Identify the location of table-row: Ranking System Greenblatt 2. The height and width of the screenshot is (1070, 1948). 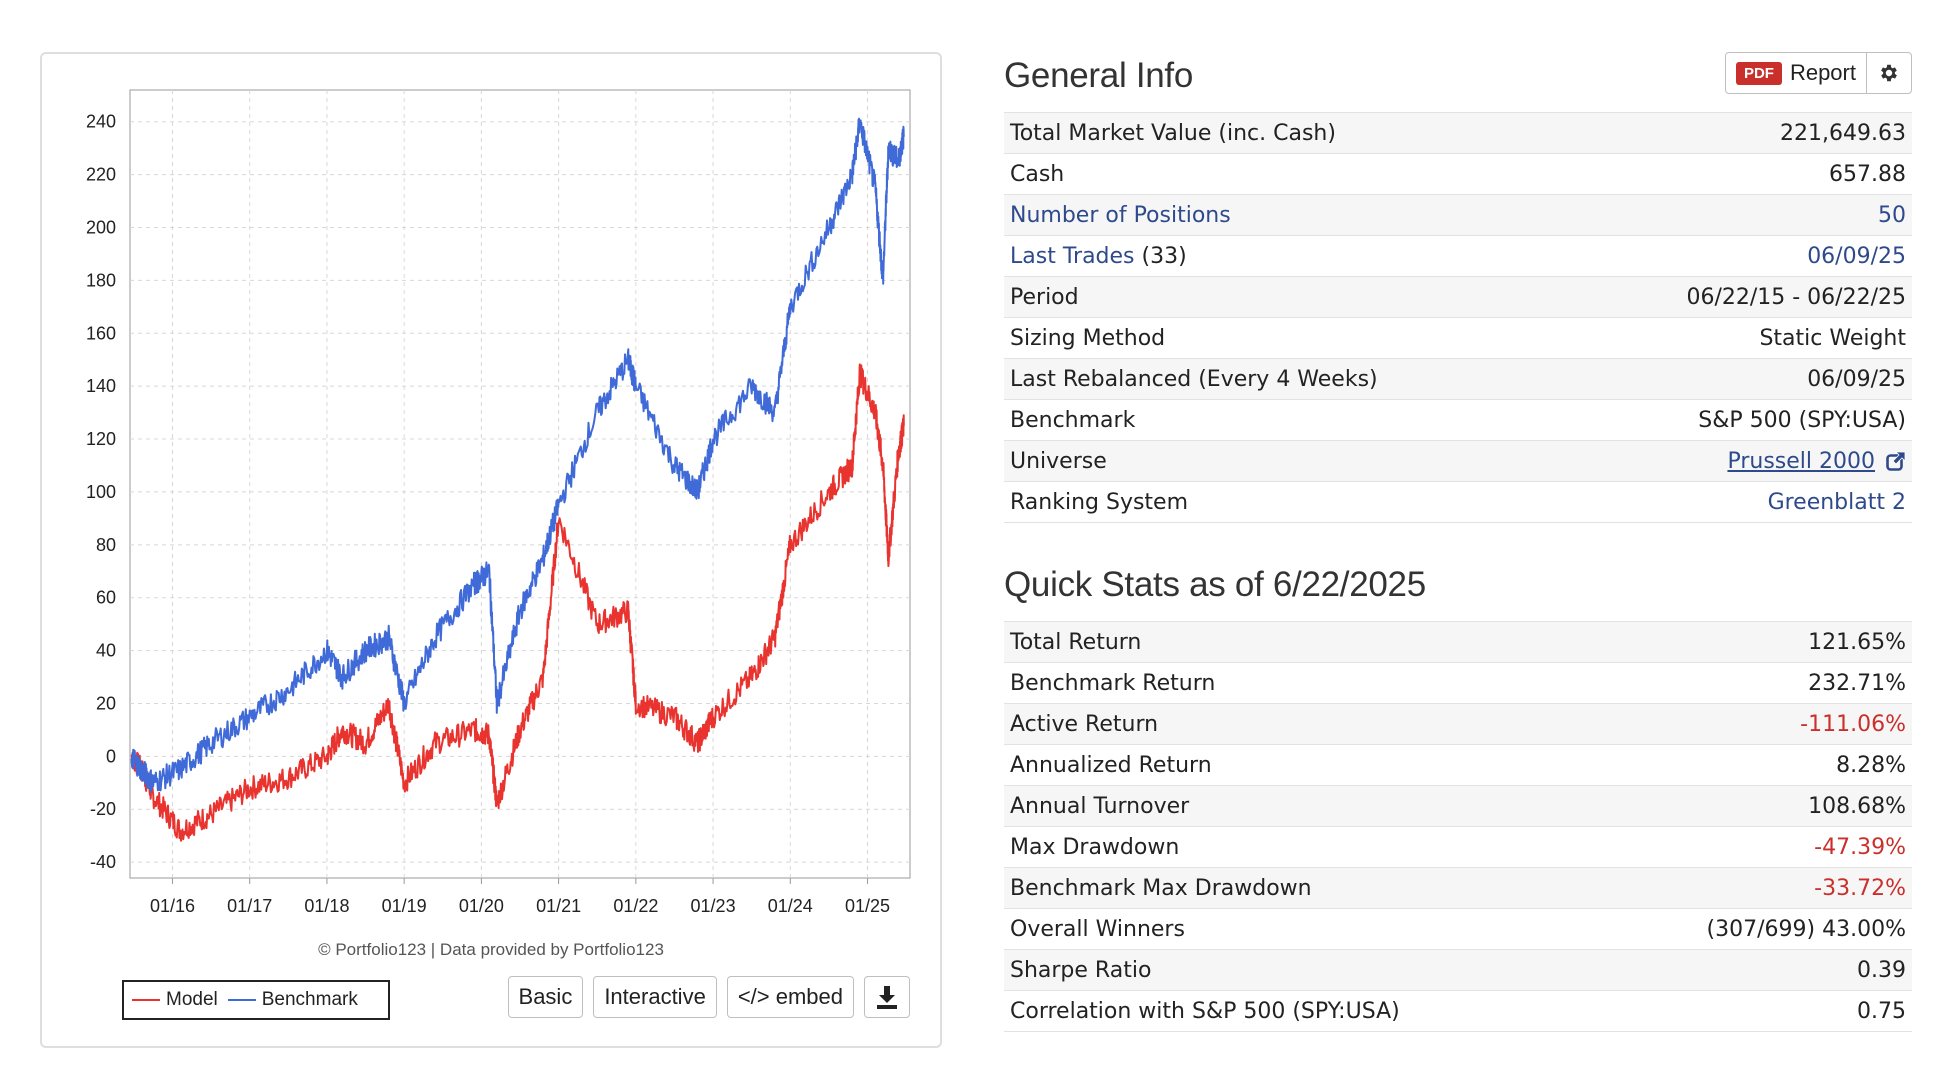
(1458, 502).